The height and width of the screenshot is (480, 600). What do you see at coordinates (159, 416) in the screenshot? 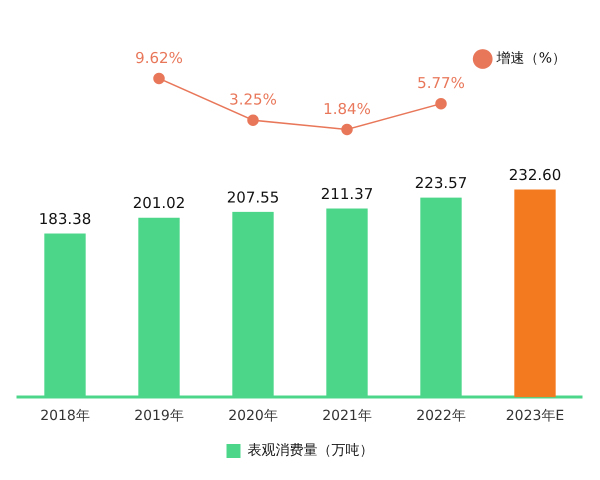
I see `x-tick-label: 2019年` at bounding box center [159, 416].